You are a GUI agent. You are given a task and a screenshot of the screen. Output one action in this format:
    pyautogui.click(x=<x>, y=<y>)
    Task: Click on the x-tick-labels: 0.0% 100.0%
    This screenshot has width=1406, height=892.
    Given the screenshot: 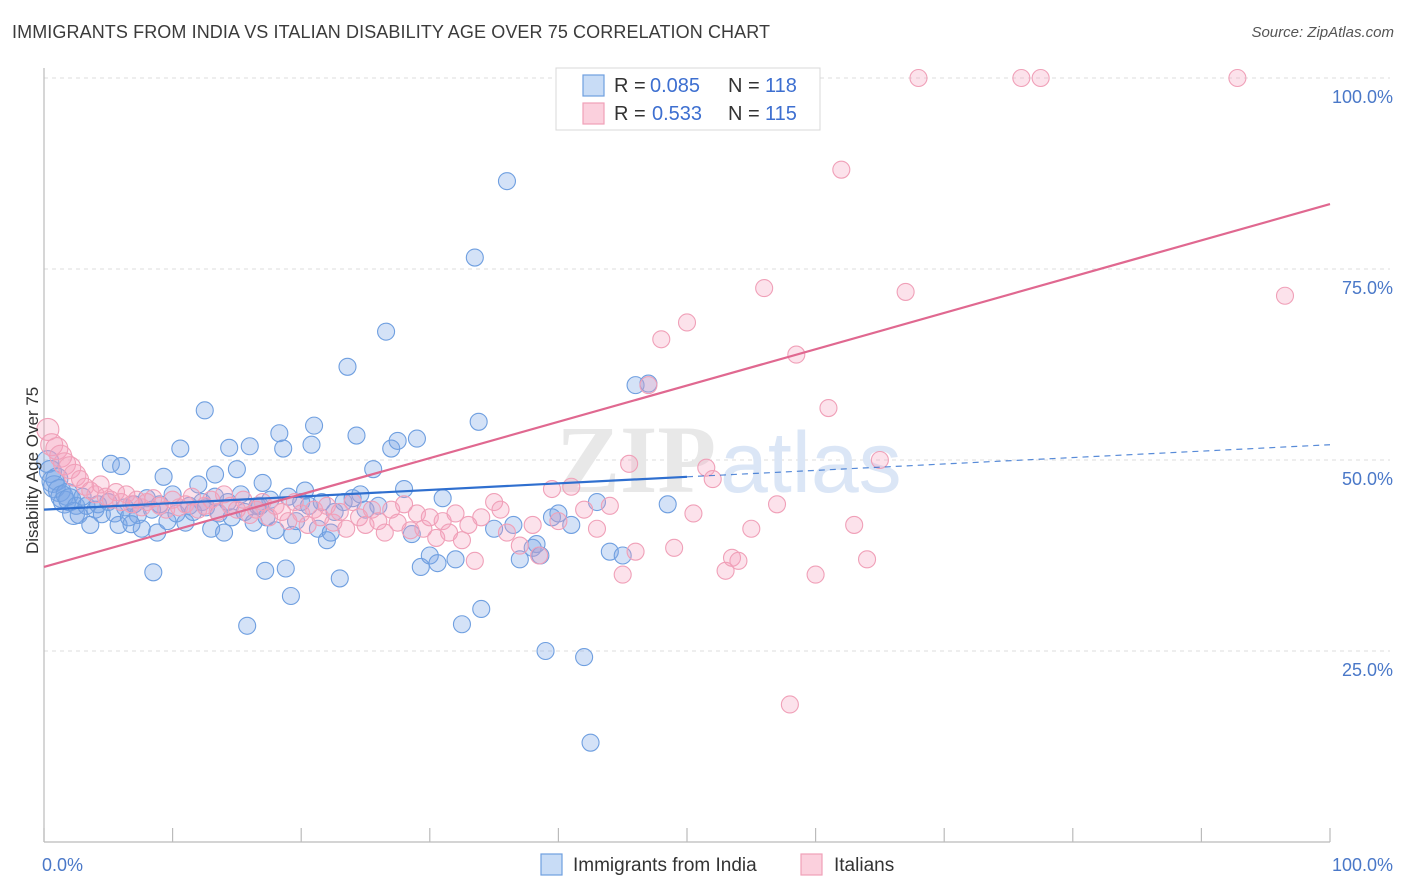 What is the action you would take?
    pyautogui.click(x=717, y=865)
    